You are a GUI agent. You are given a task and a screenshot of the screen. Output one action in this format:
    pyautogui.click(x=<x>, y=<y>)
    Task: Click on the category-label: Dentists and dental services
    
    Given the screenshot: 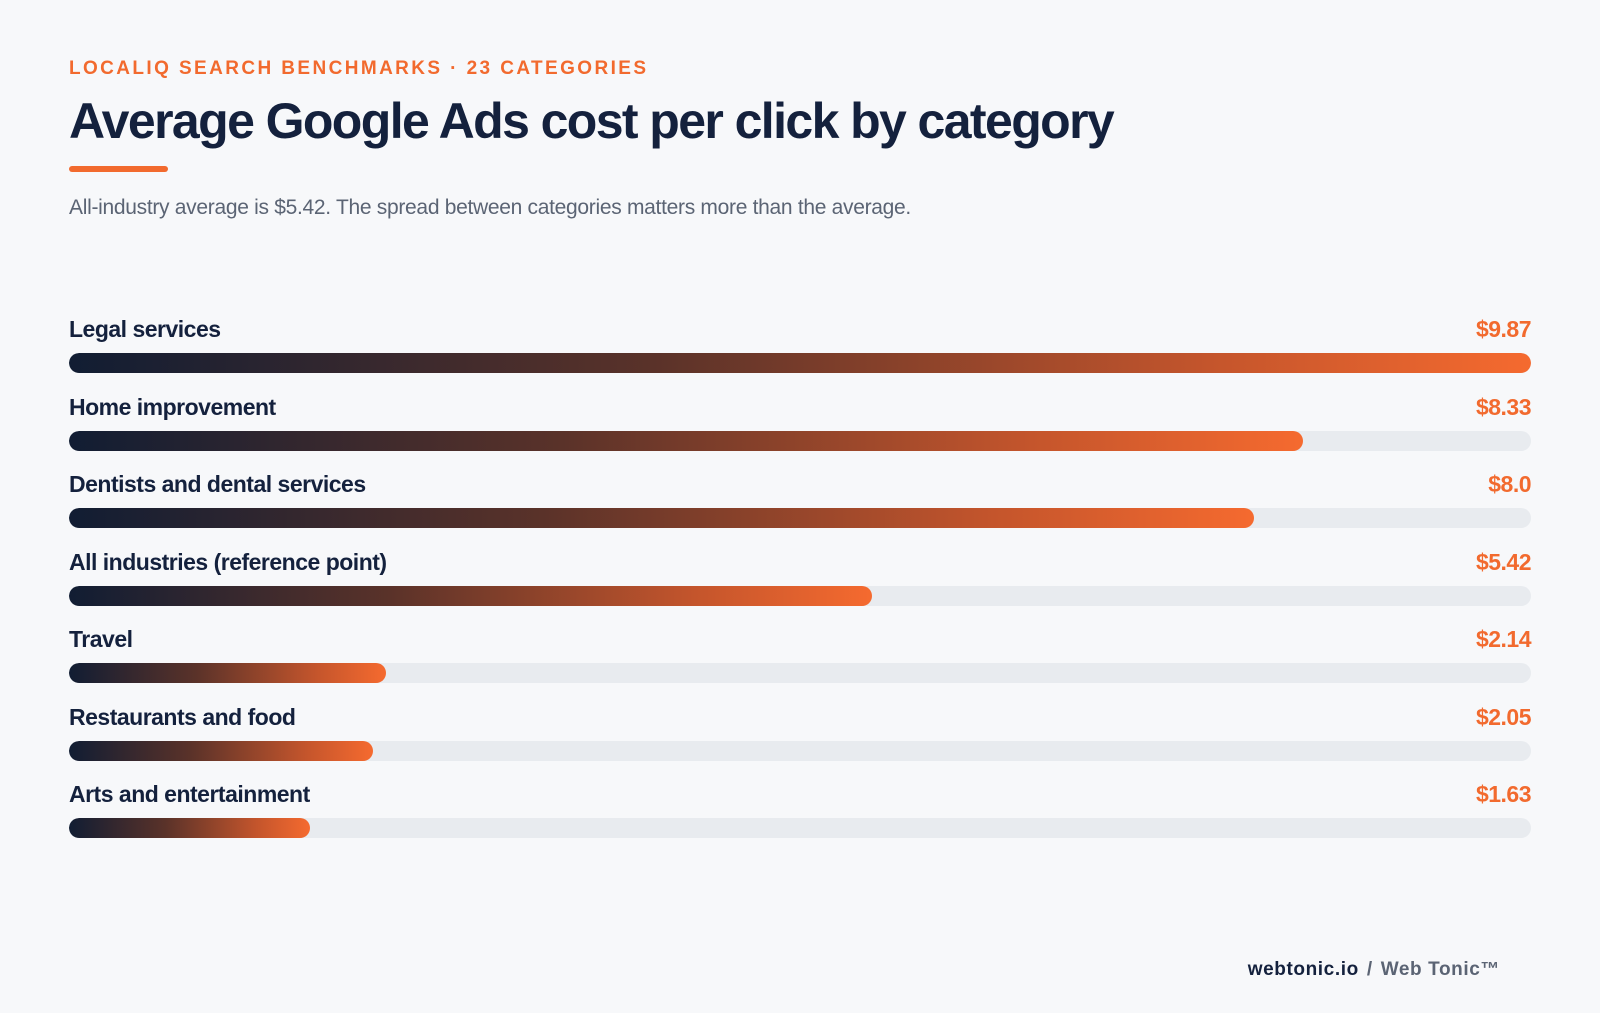 What is the action you would take?
    pyautogui.click(x=217, y=484)
    